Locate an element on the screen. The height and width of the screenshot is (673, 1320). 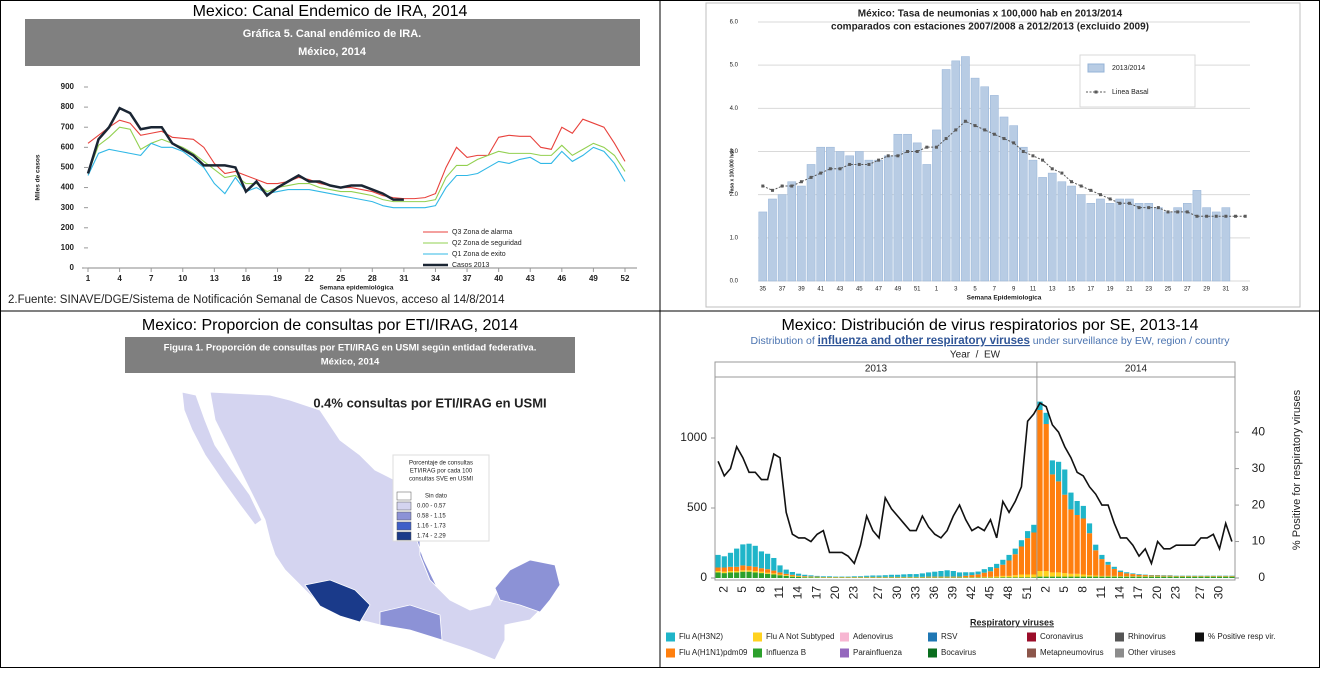
x-tick-label: 2 is located at coordinates (723, 589).